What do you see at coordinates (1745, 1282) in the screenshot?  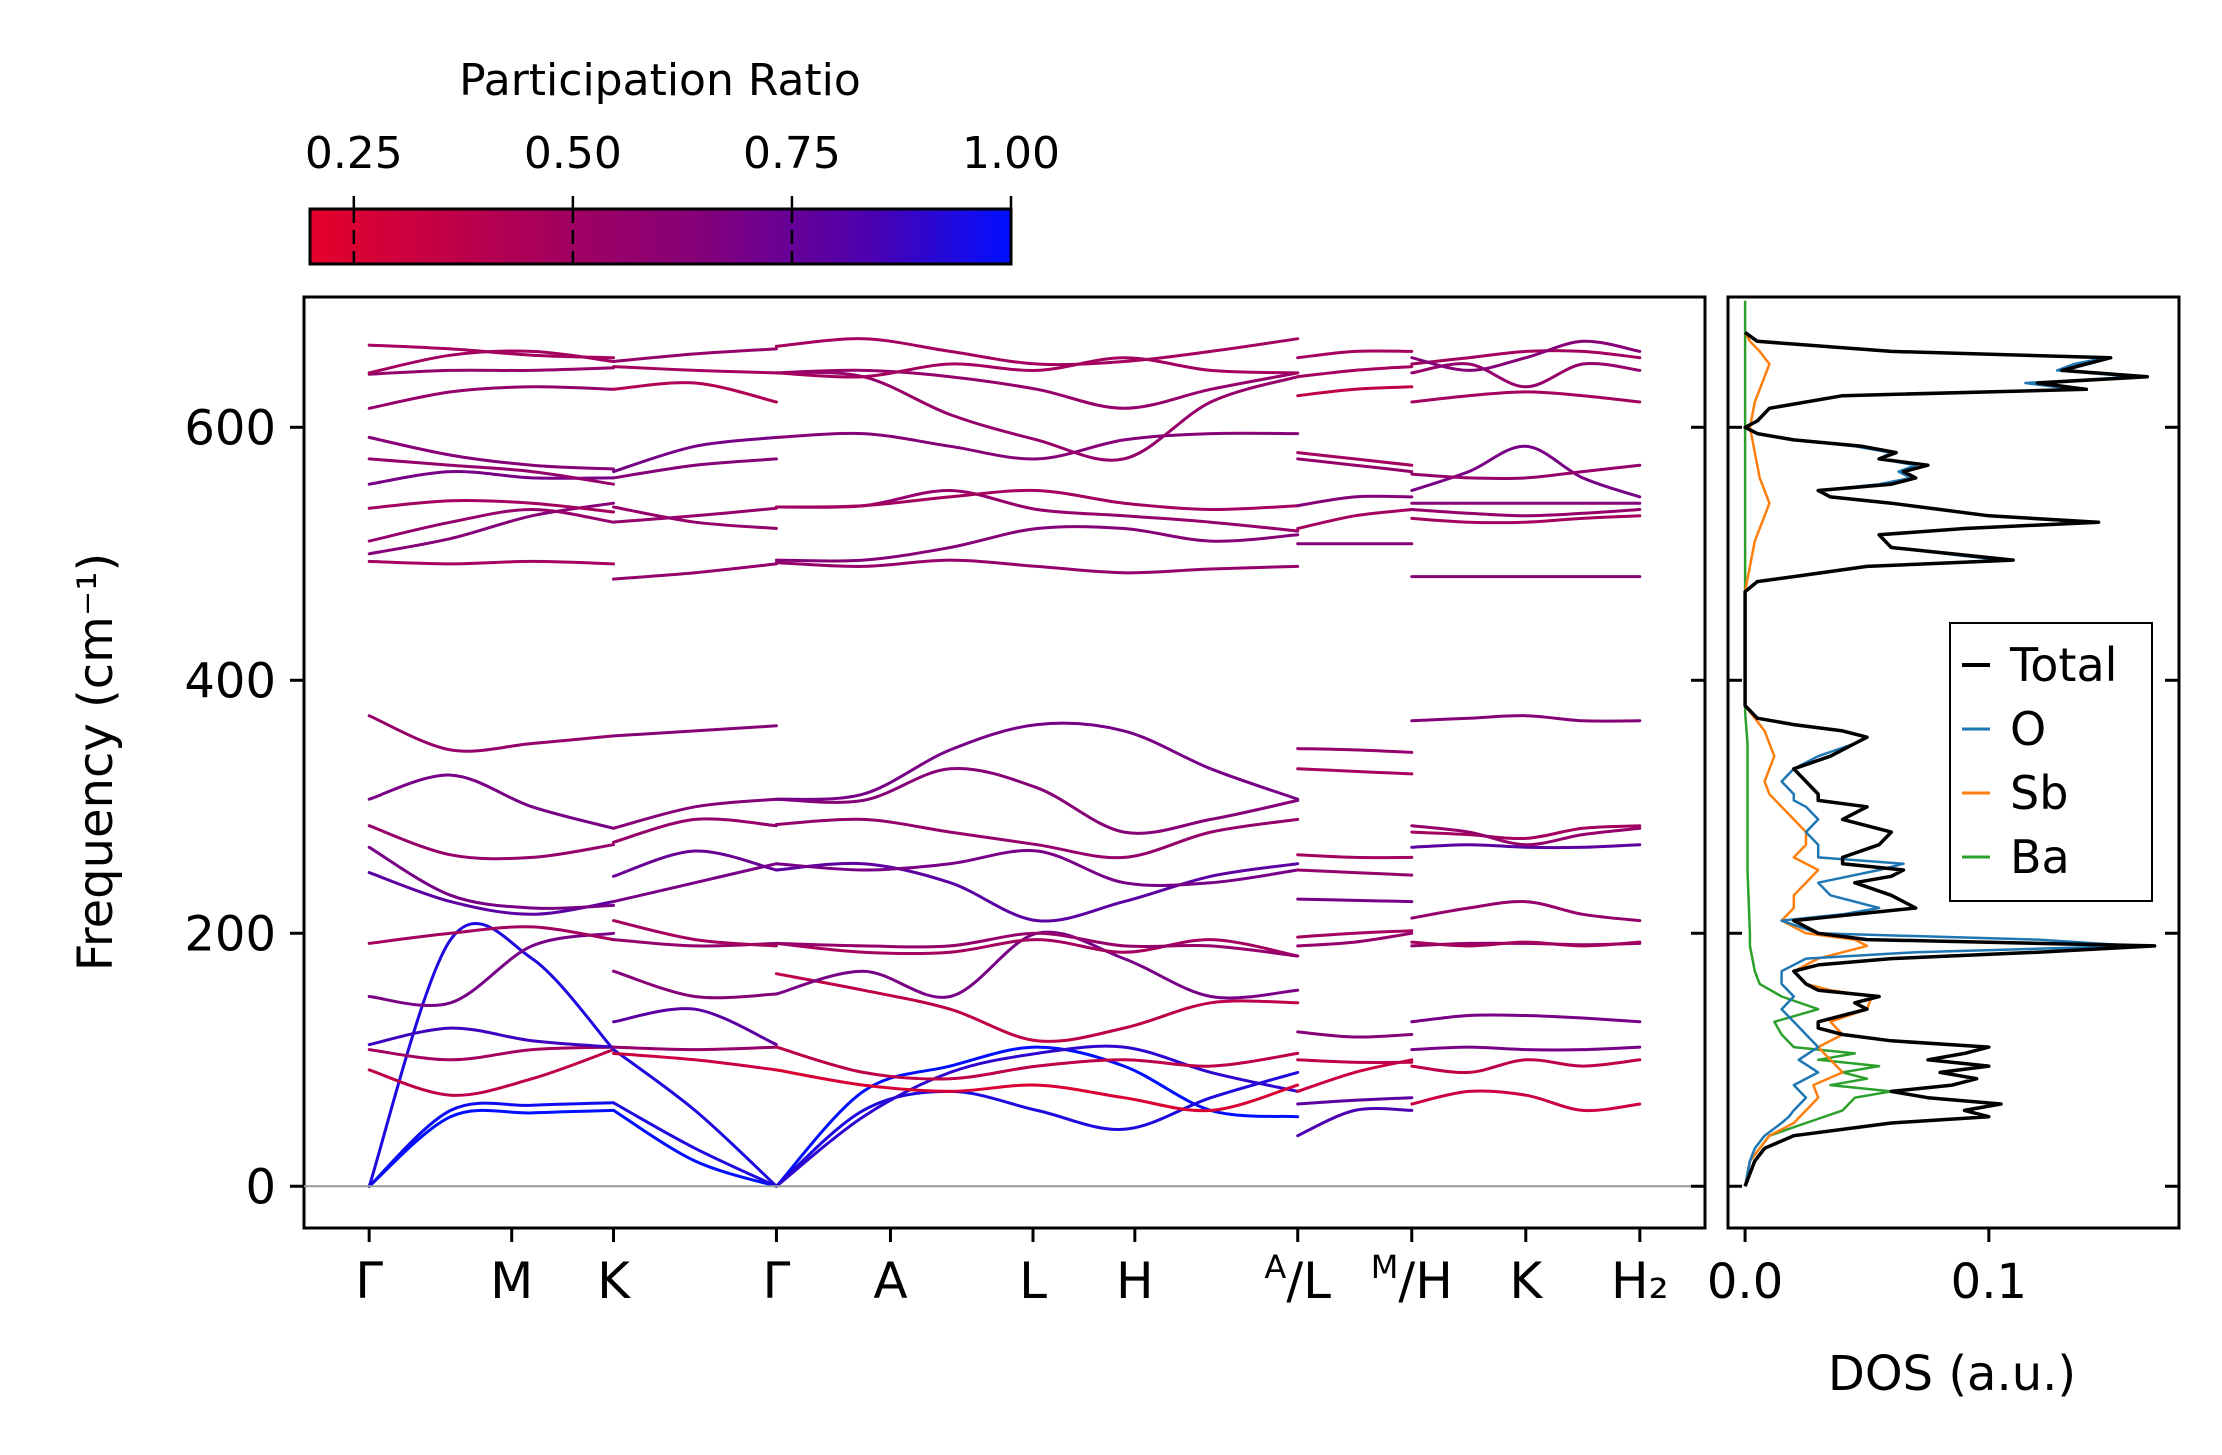 I see `dos-x-tick-label: 0.0` at bounding box center [1745, 1282].